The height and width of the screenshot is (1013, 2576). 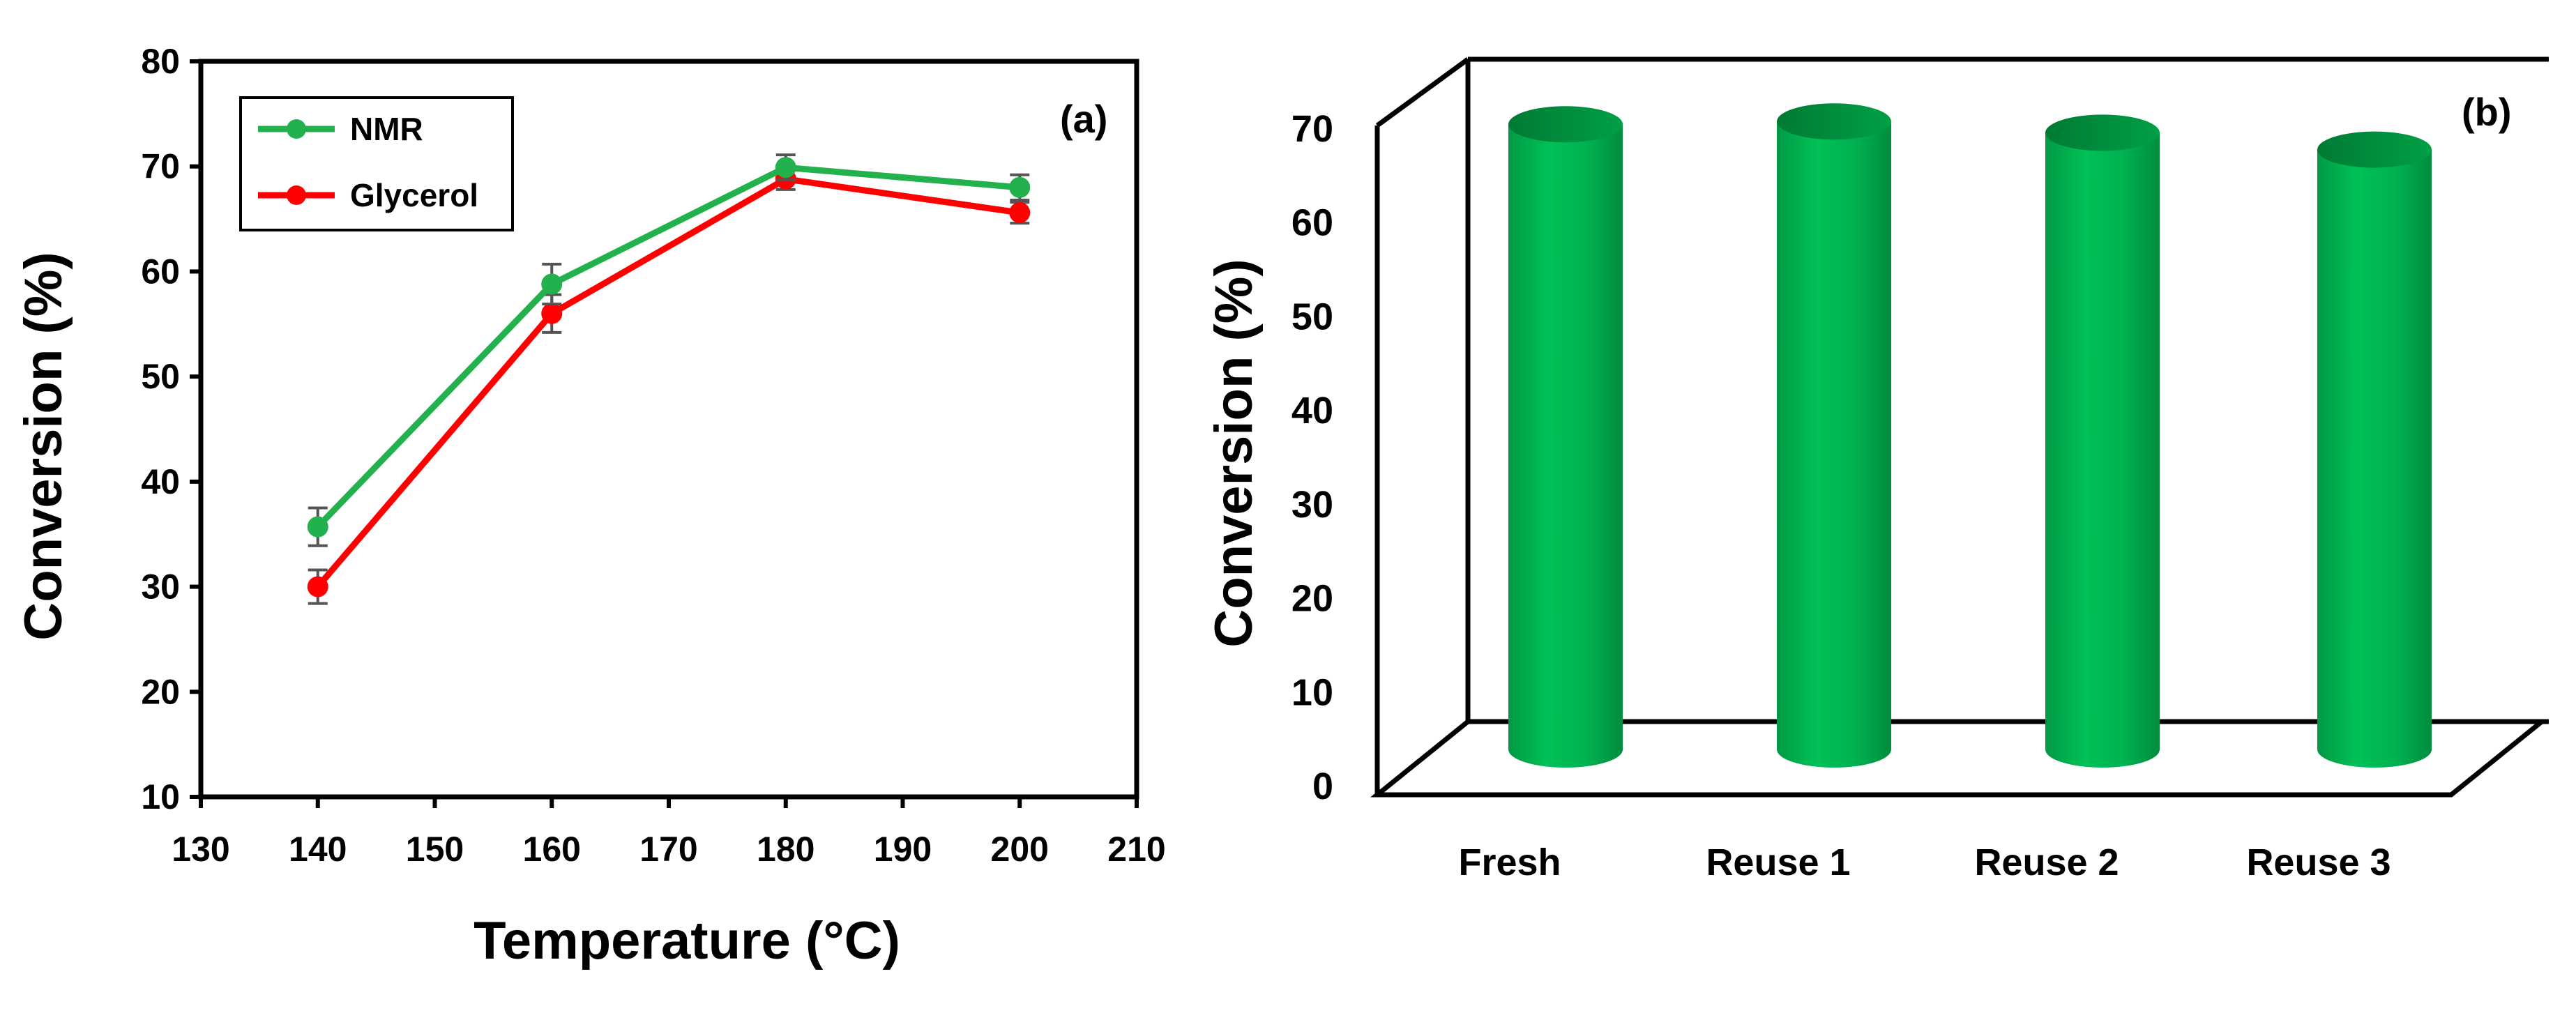 What do you see at coordinates (1778, 862) in the screenshot?
I see `x-tick-label: Reuse 1` at bounding box center [1778, 862].